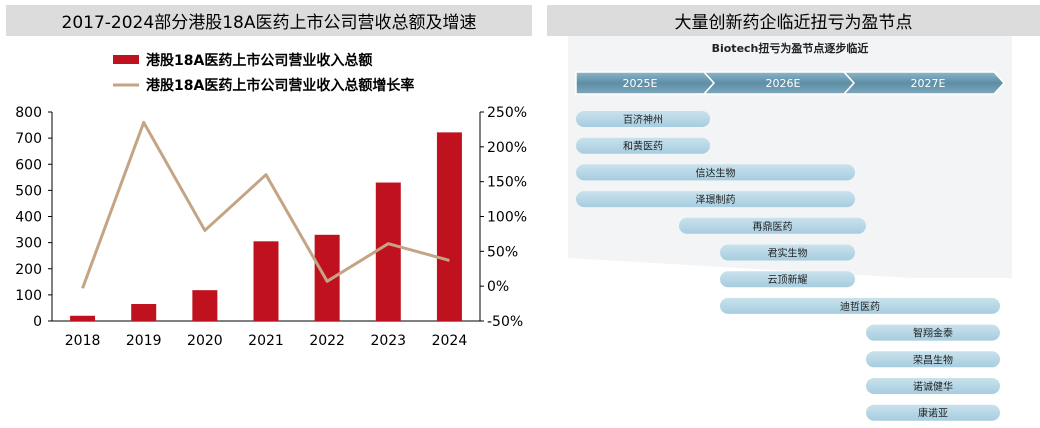 The image size is (1040, 428). Describe the element at coordinates (126, 59) in the screenshot. I see `legend-bar-swatch` at that location.